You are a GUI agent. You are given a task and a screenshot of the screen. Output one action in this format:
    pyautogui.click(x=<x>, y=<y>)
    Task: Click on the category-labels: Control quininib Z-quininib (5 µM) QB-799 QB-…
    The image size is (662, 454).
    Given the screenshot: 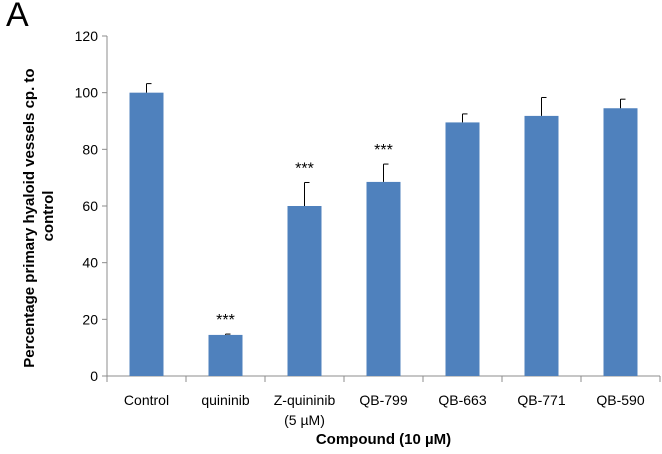 What is the action you would take?
    pyautogui.click(x=384, y=410)
    